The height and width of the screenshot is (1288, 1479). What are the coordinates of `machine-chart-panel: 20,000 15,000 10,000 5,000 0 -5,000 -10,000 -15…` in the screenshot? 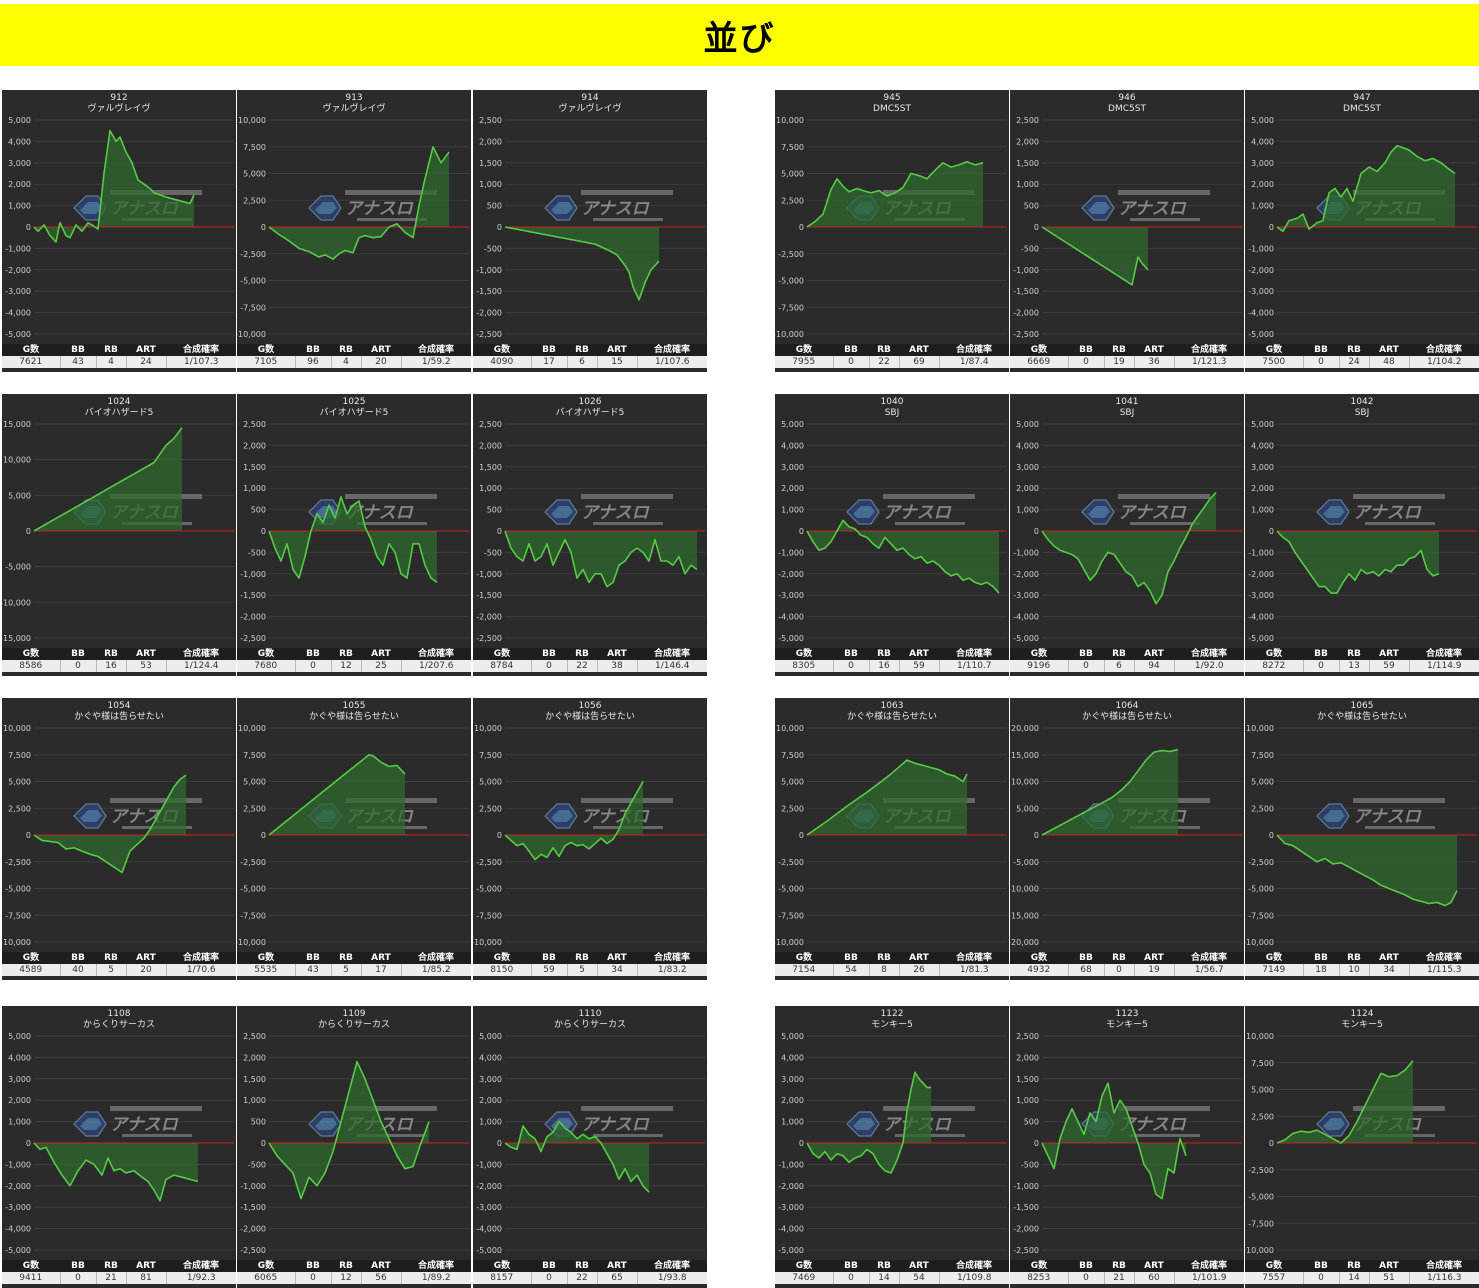 It's located at (1127, 839).